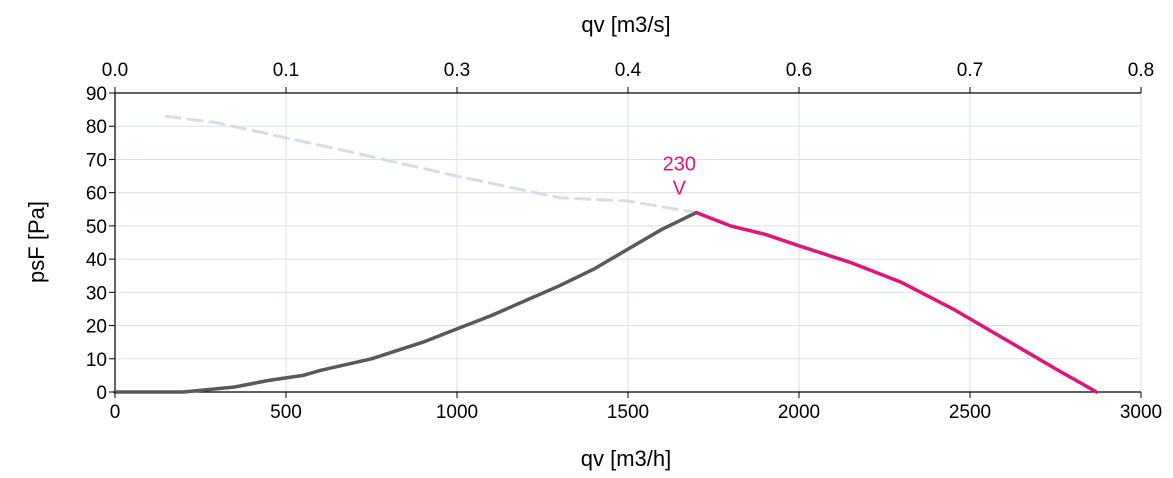 This screenshot has height=478, width=1173. I want to click on x-tick-label: 1000, so click(457, 412).